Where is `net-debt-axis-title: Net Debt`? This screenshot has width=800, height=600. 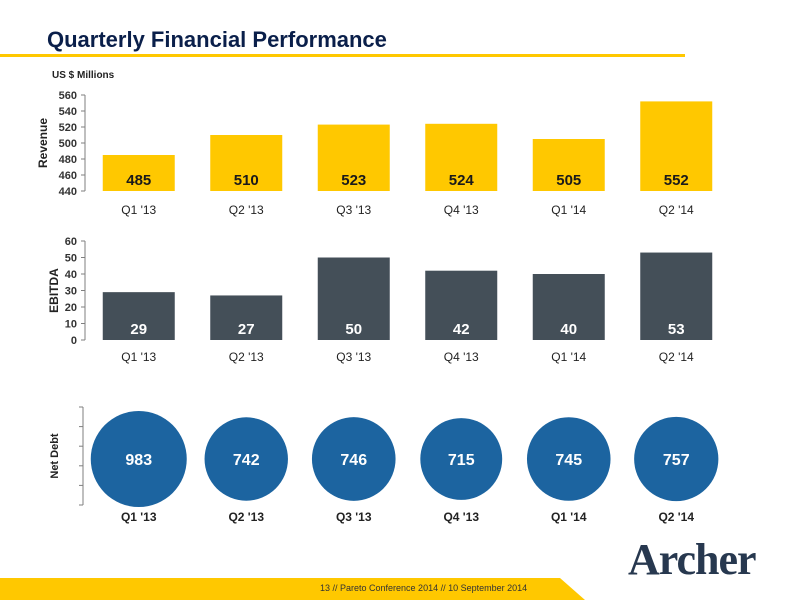 net-debt-axis-title: Net Debt is located at coordinates (55, 456).